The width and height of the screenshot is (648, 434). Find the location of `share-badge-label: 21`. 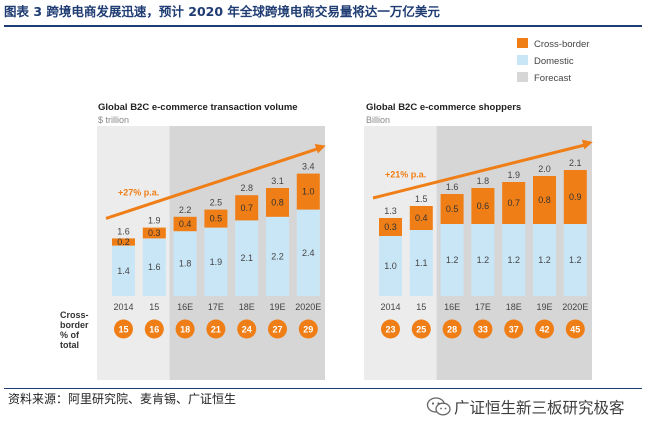

share-badge-label: 21 is located at coordinates (216, 330).